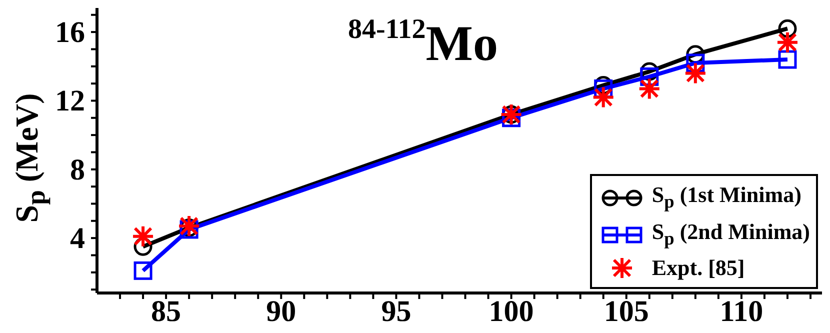  What do you see at coordinates (698, 268) in the screenshot?
I see `legend-label: Expt. [85]` at bounding box center [698, 268].